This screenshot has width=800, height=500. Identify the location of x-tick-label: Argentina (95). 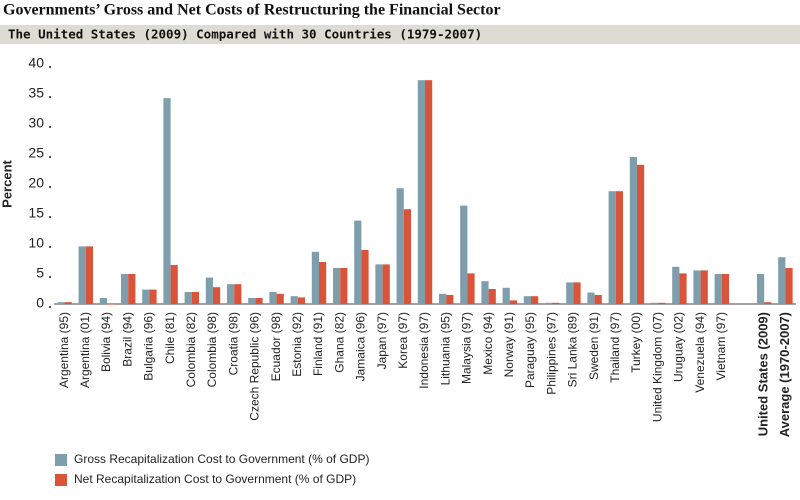
(64, 350).